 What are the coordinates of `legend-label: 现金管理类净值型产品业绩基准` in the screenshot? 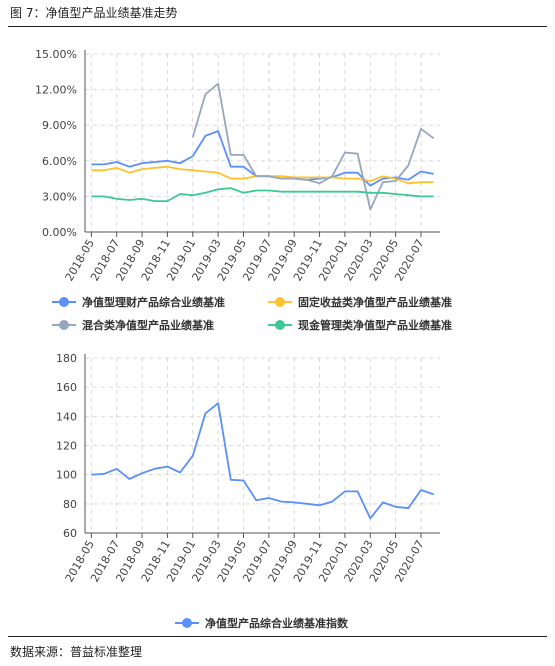 It's located at (375, 325).